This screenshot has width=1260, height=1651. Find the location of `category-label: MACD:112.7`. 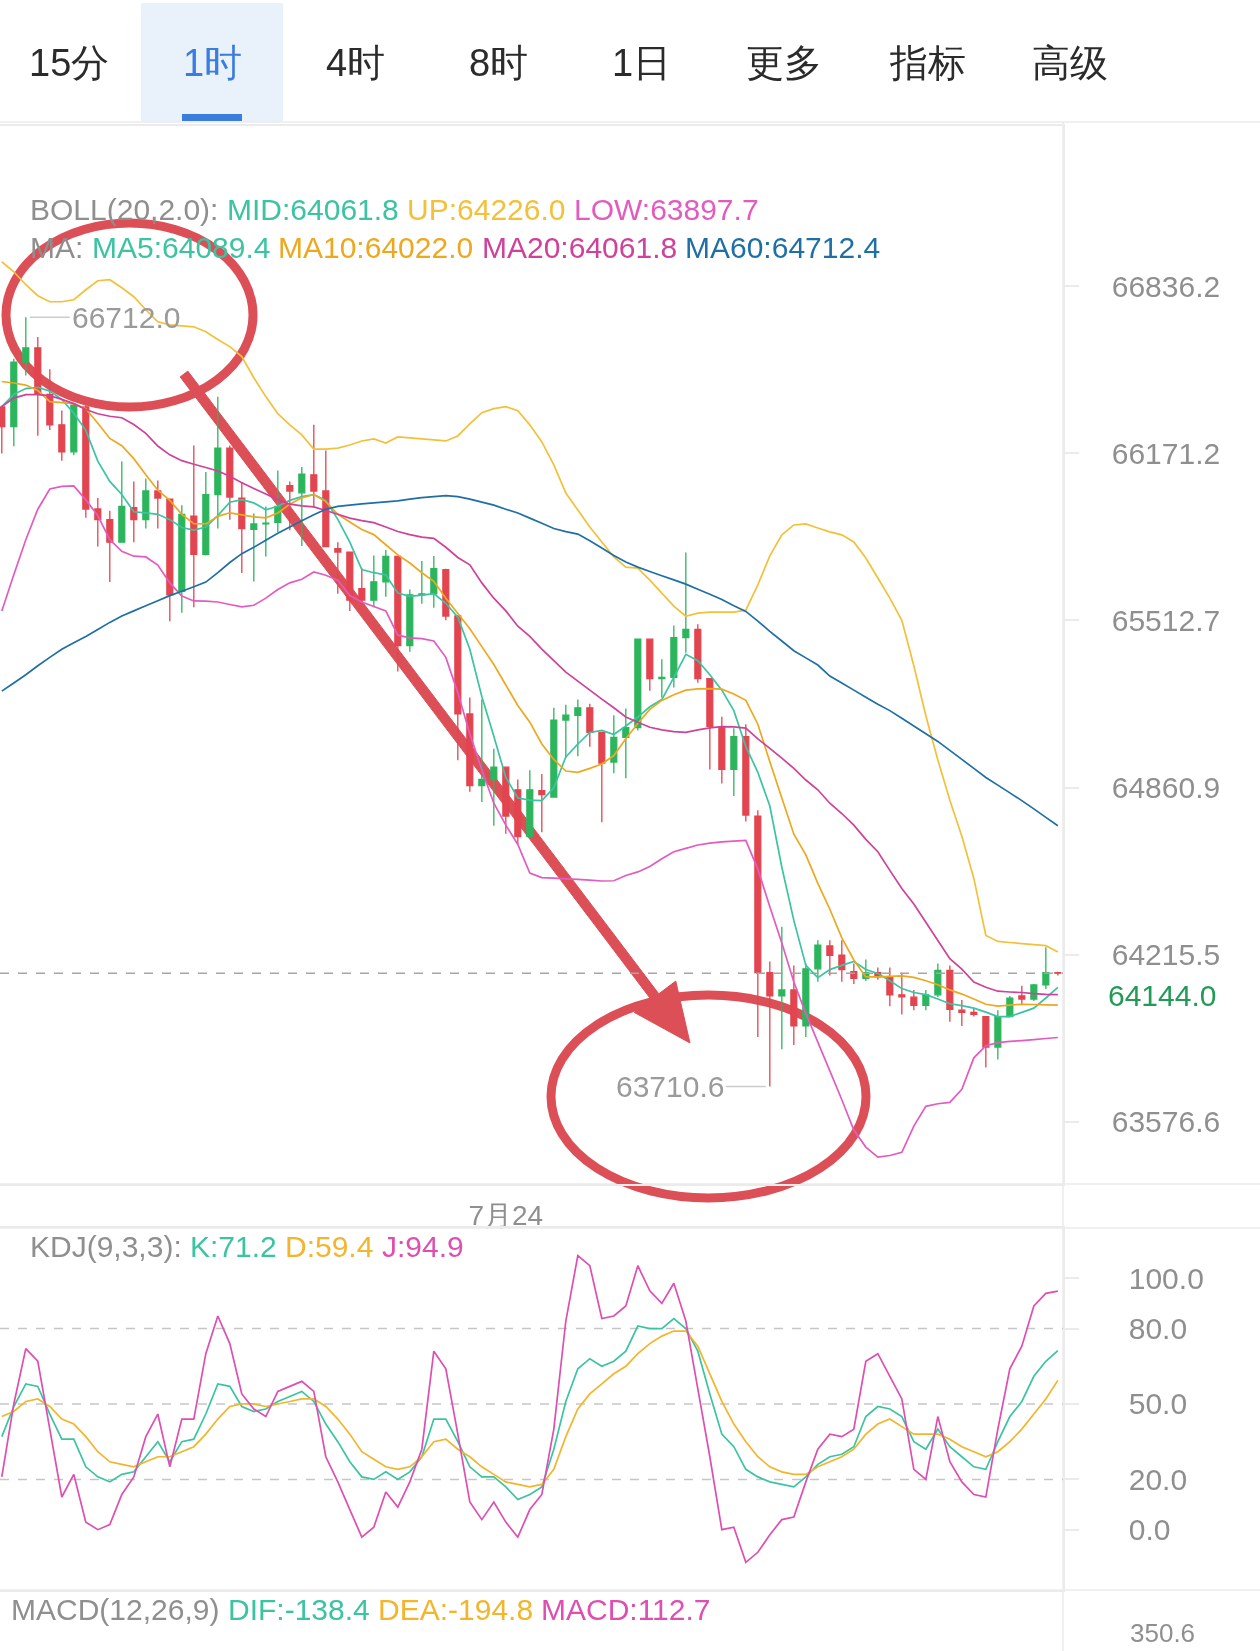

category-label: MACD:112.7 is located at coordinates (626, 1609).